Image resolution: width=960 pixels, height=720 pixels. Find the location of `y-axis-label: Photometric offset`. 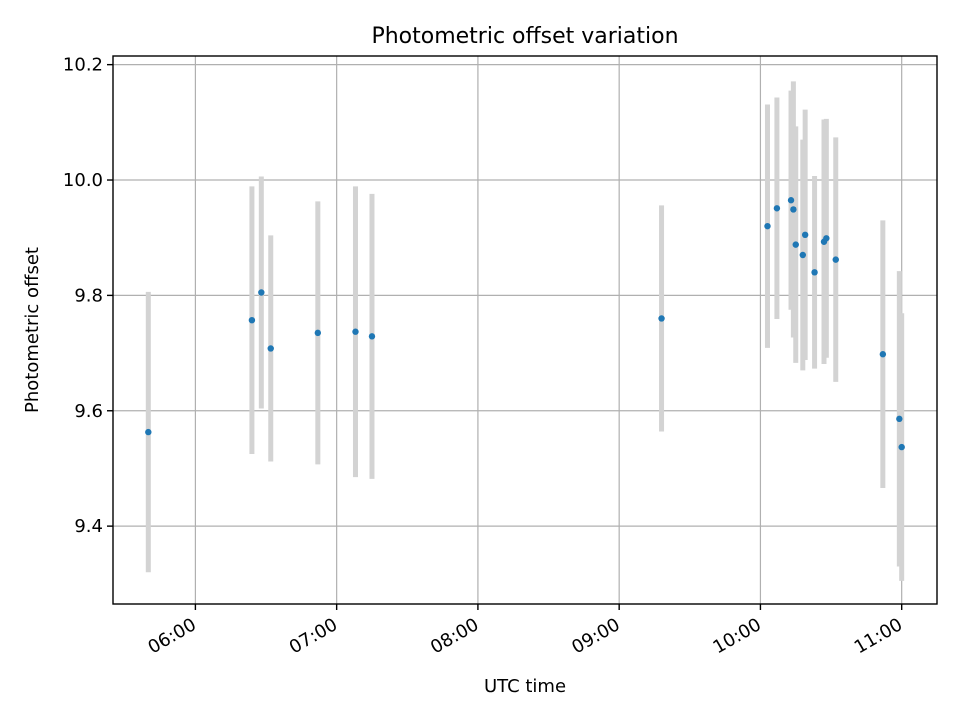

y-axis-label: Photometric offset is located at coordinates (32, 330).